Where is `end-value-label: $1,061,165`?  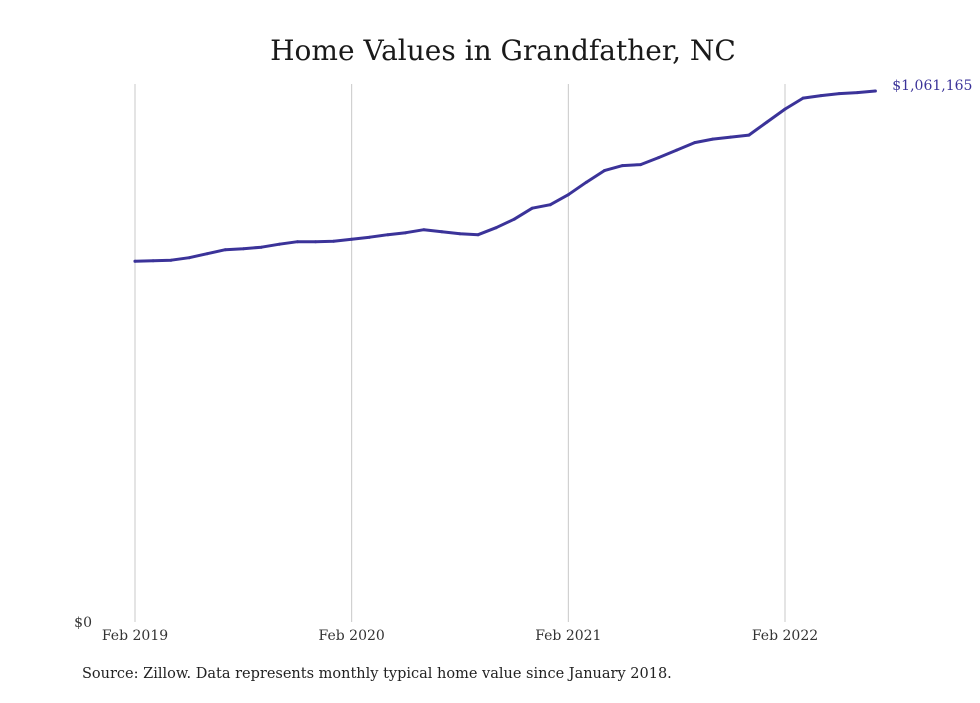
end-value-label: $1,061,165 is located at coordinates (932, 86).